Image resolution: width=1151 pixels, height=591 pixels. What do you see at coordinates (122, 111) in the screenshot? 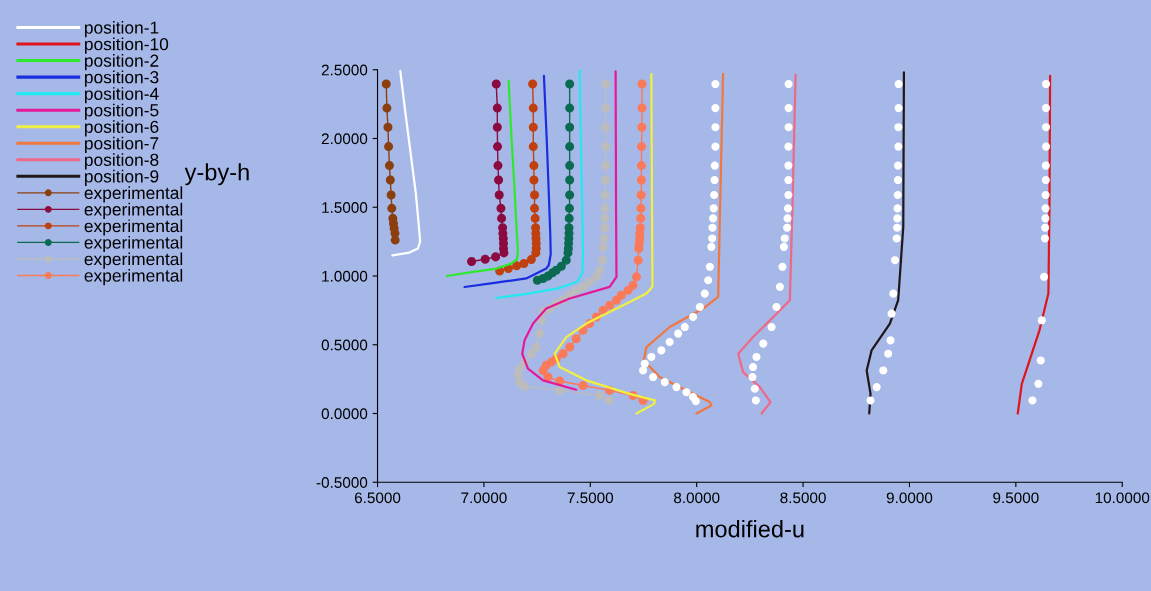
I see `legend-label: position-5` at bounding box center [122, 111].